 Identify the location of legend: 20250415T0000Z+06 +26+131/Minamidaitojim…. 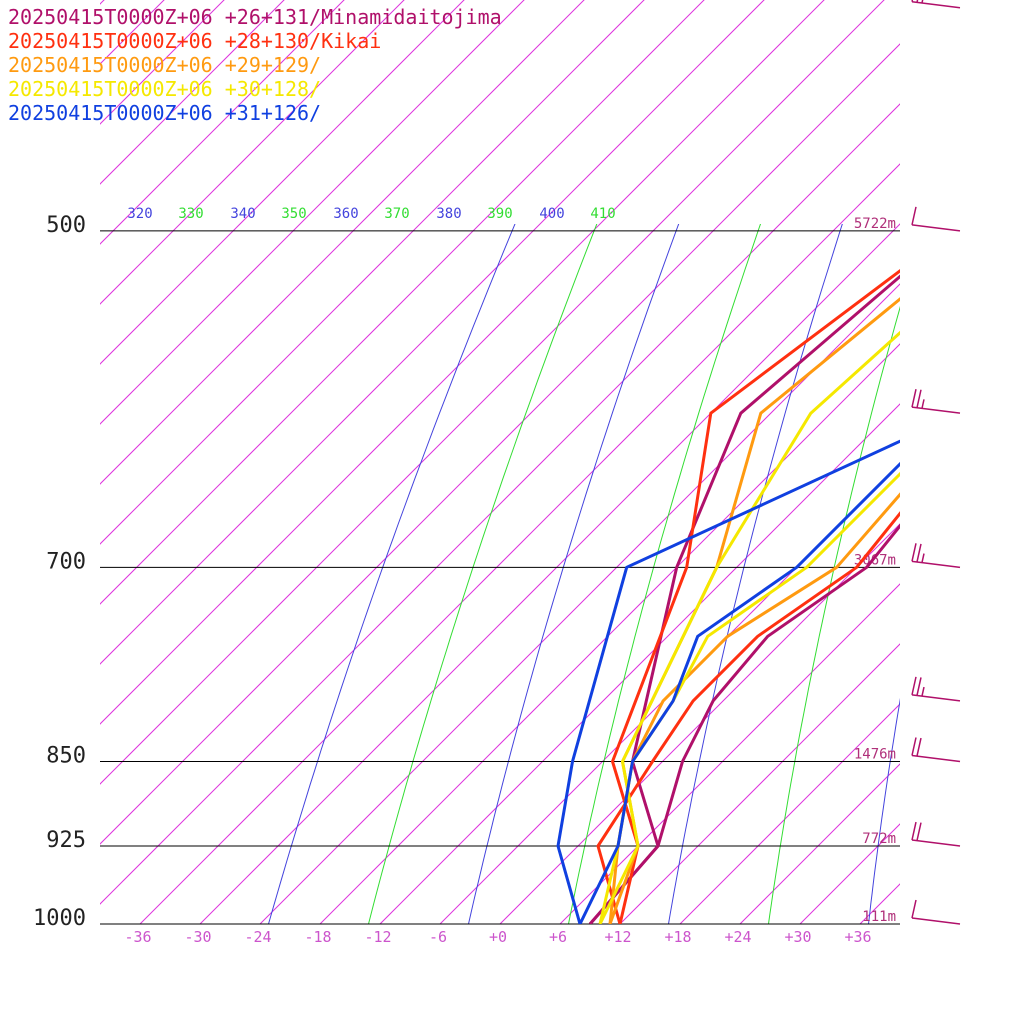
(255, 65).